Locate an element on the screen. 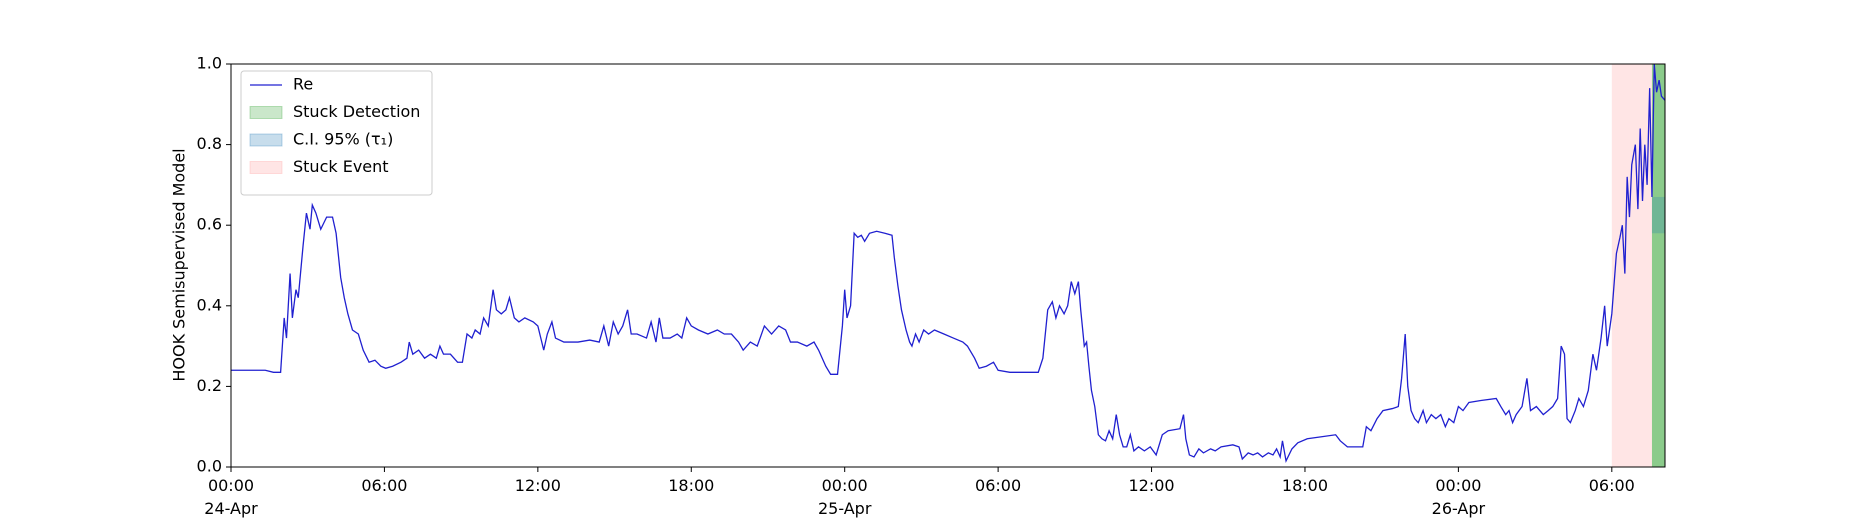 The height and width of the screenshot is (525, 1850). legend-box is located at coordinates (336, 133).